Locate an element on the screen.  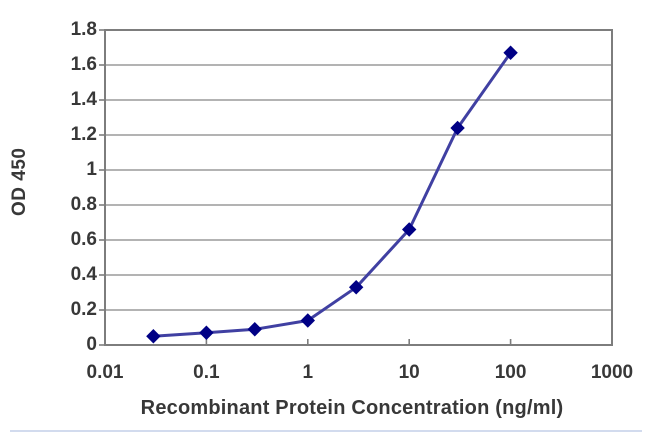
y-tick-label: 0.6 is located at coordinates (83, 239).